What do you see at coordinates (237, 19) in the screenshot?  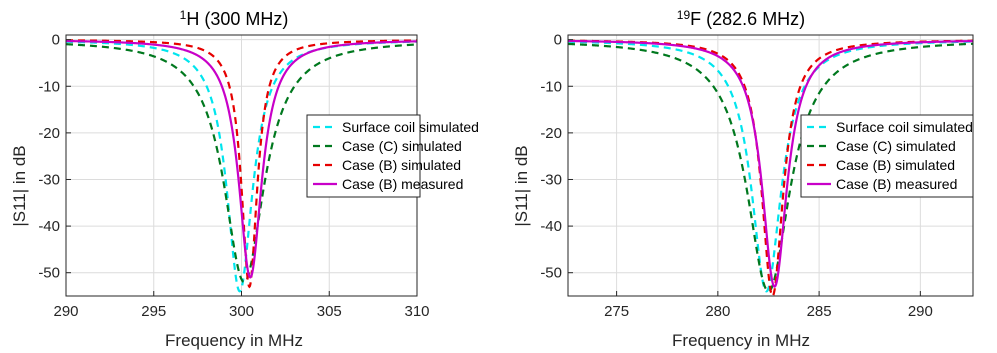 I see `title-main: H (300 MHz)` at bounding box center [237, 19].